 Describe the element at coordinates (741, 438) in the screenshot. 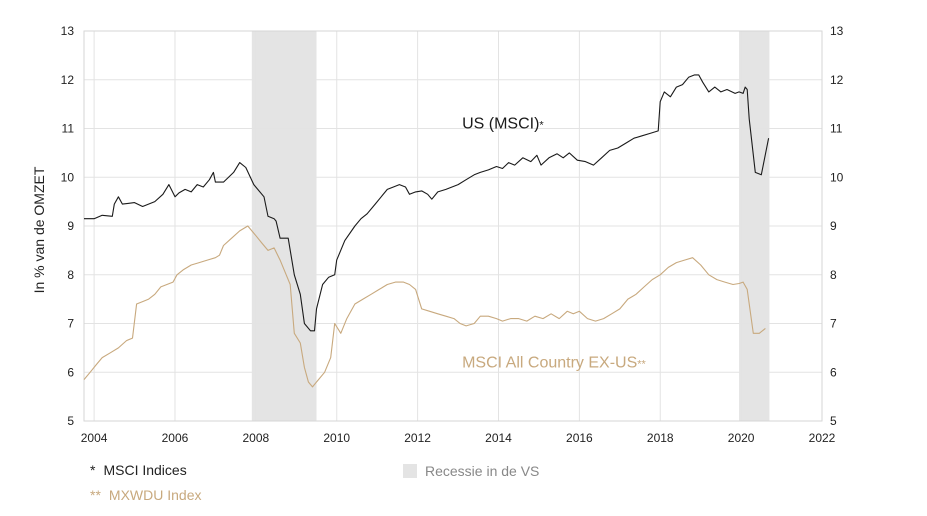

I see `x-tick-2020: 2020` at that location.